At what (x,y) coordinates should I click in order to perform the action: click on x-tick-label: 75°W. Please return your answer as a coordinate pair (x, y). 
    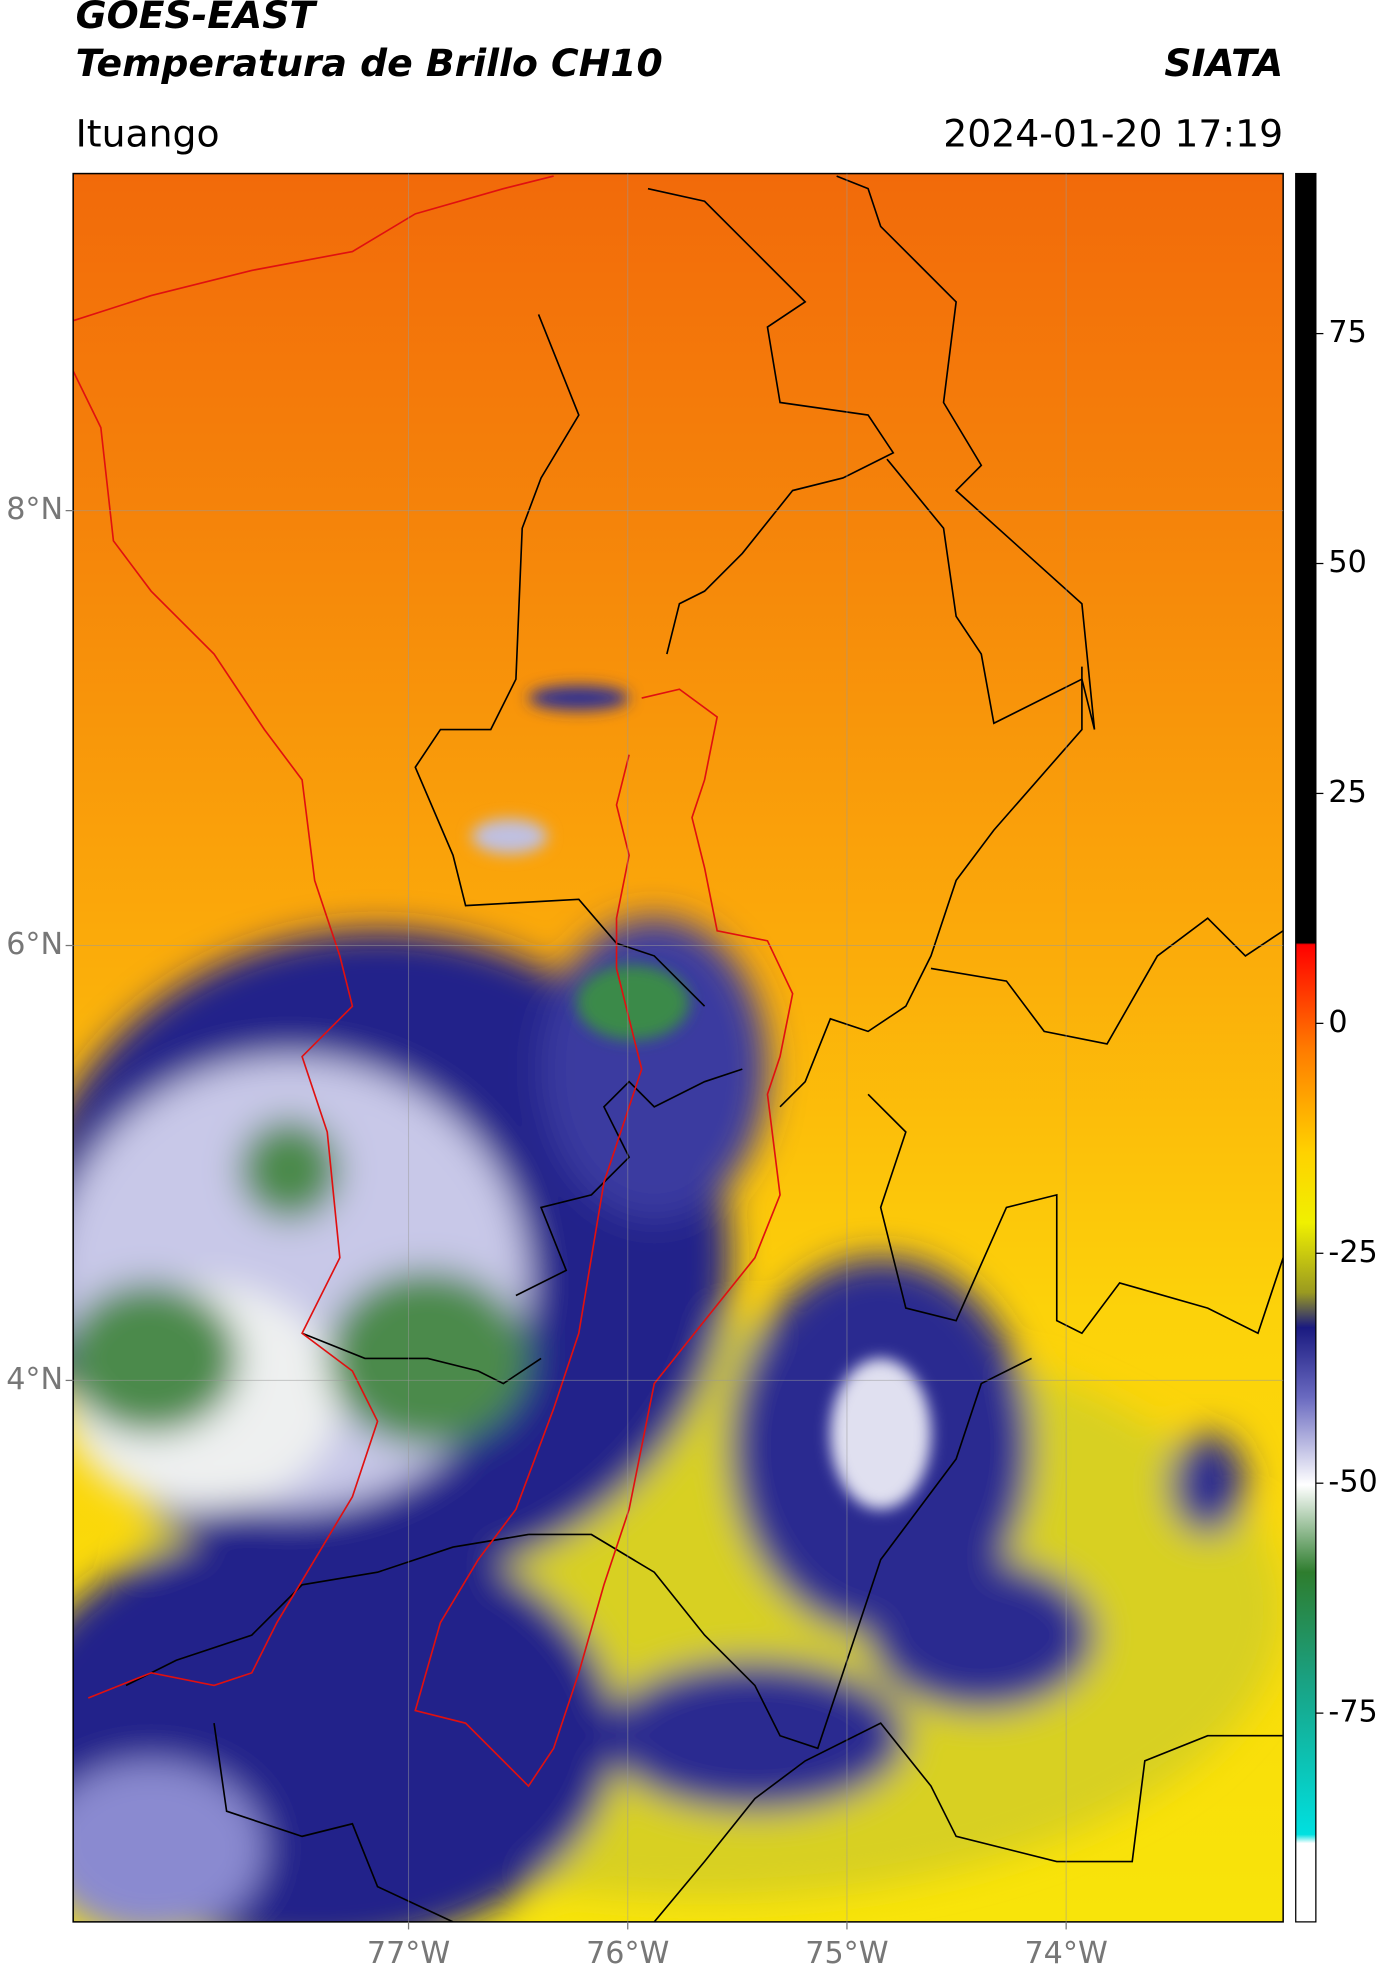
    Looking at the image, I should click on (846, 1953).